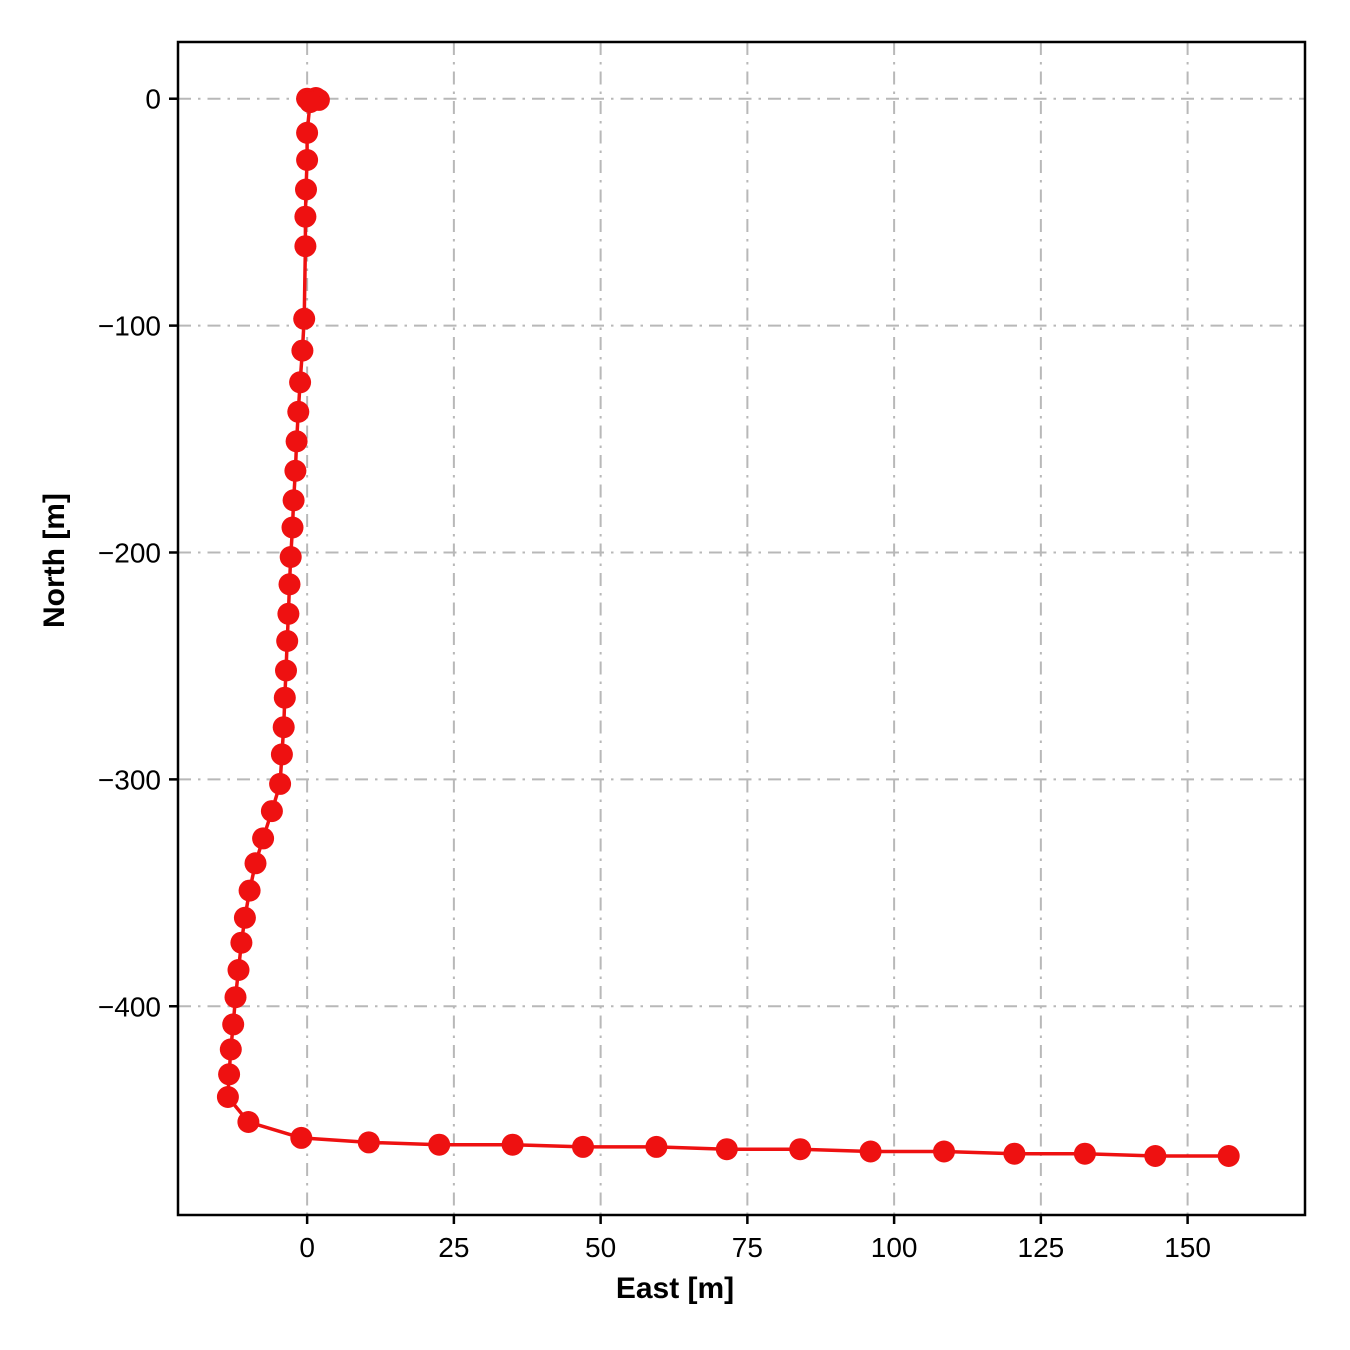 The height and width of the screenshot is (1350, 1350). What do you see at coordinates (453, 1247) in the screenshot?
I see `x-tick-label: 25` at bounding box center [453, 1247].